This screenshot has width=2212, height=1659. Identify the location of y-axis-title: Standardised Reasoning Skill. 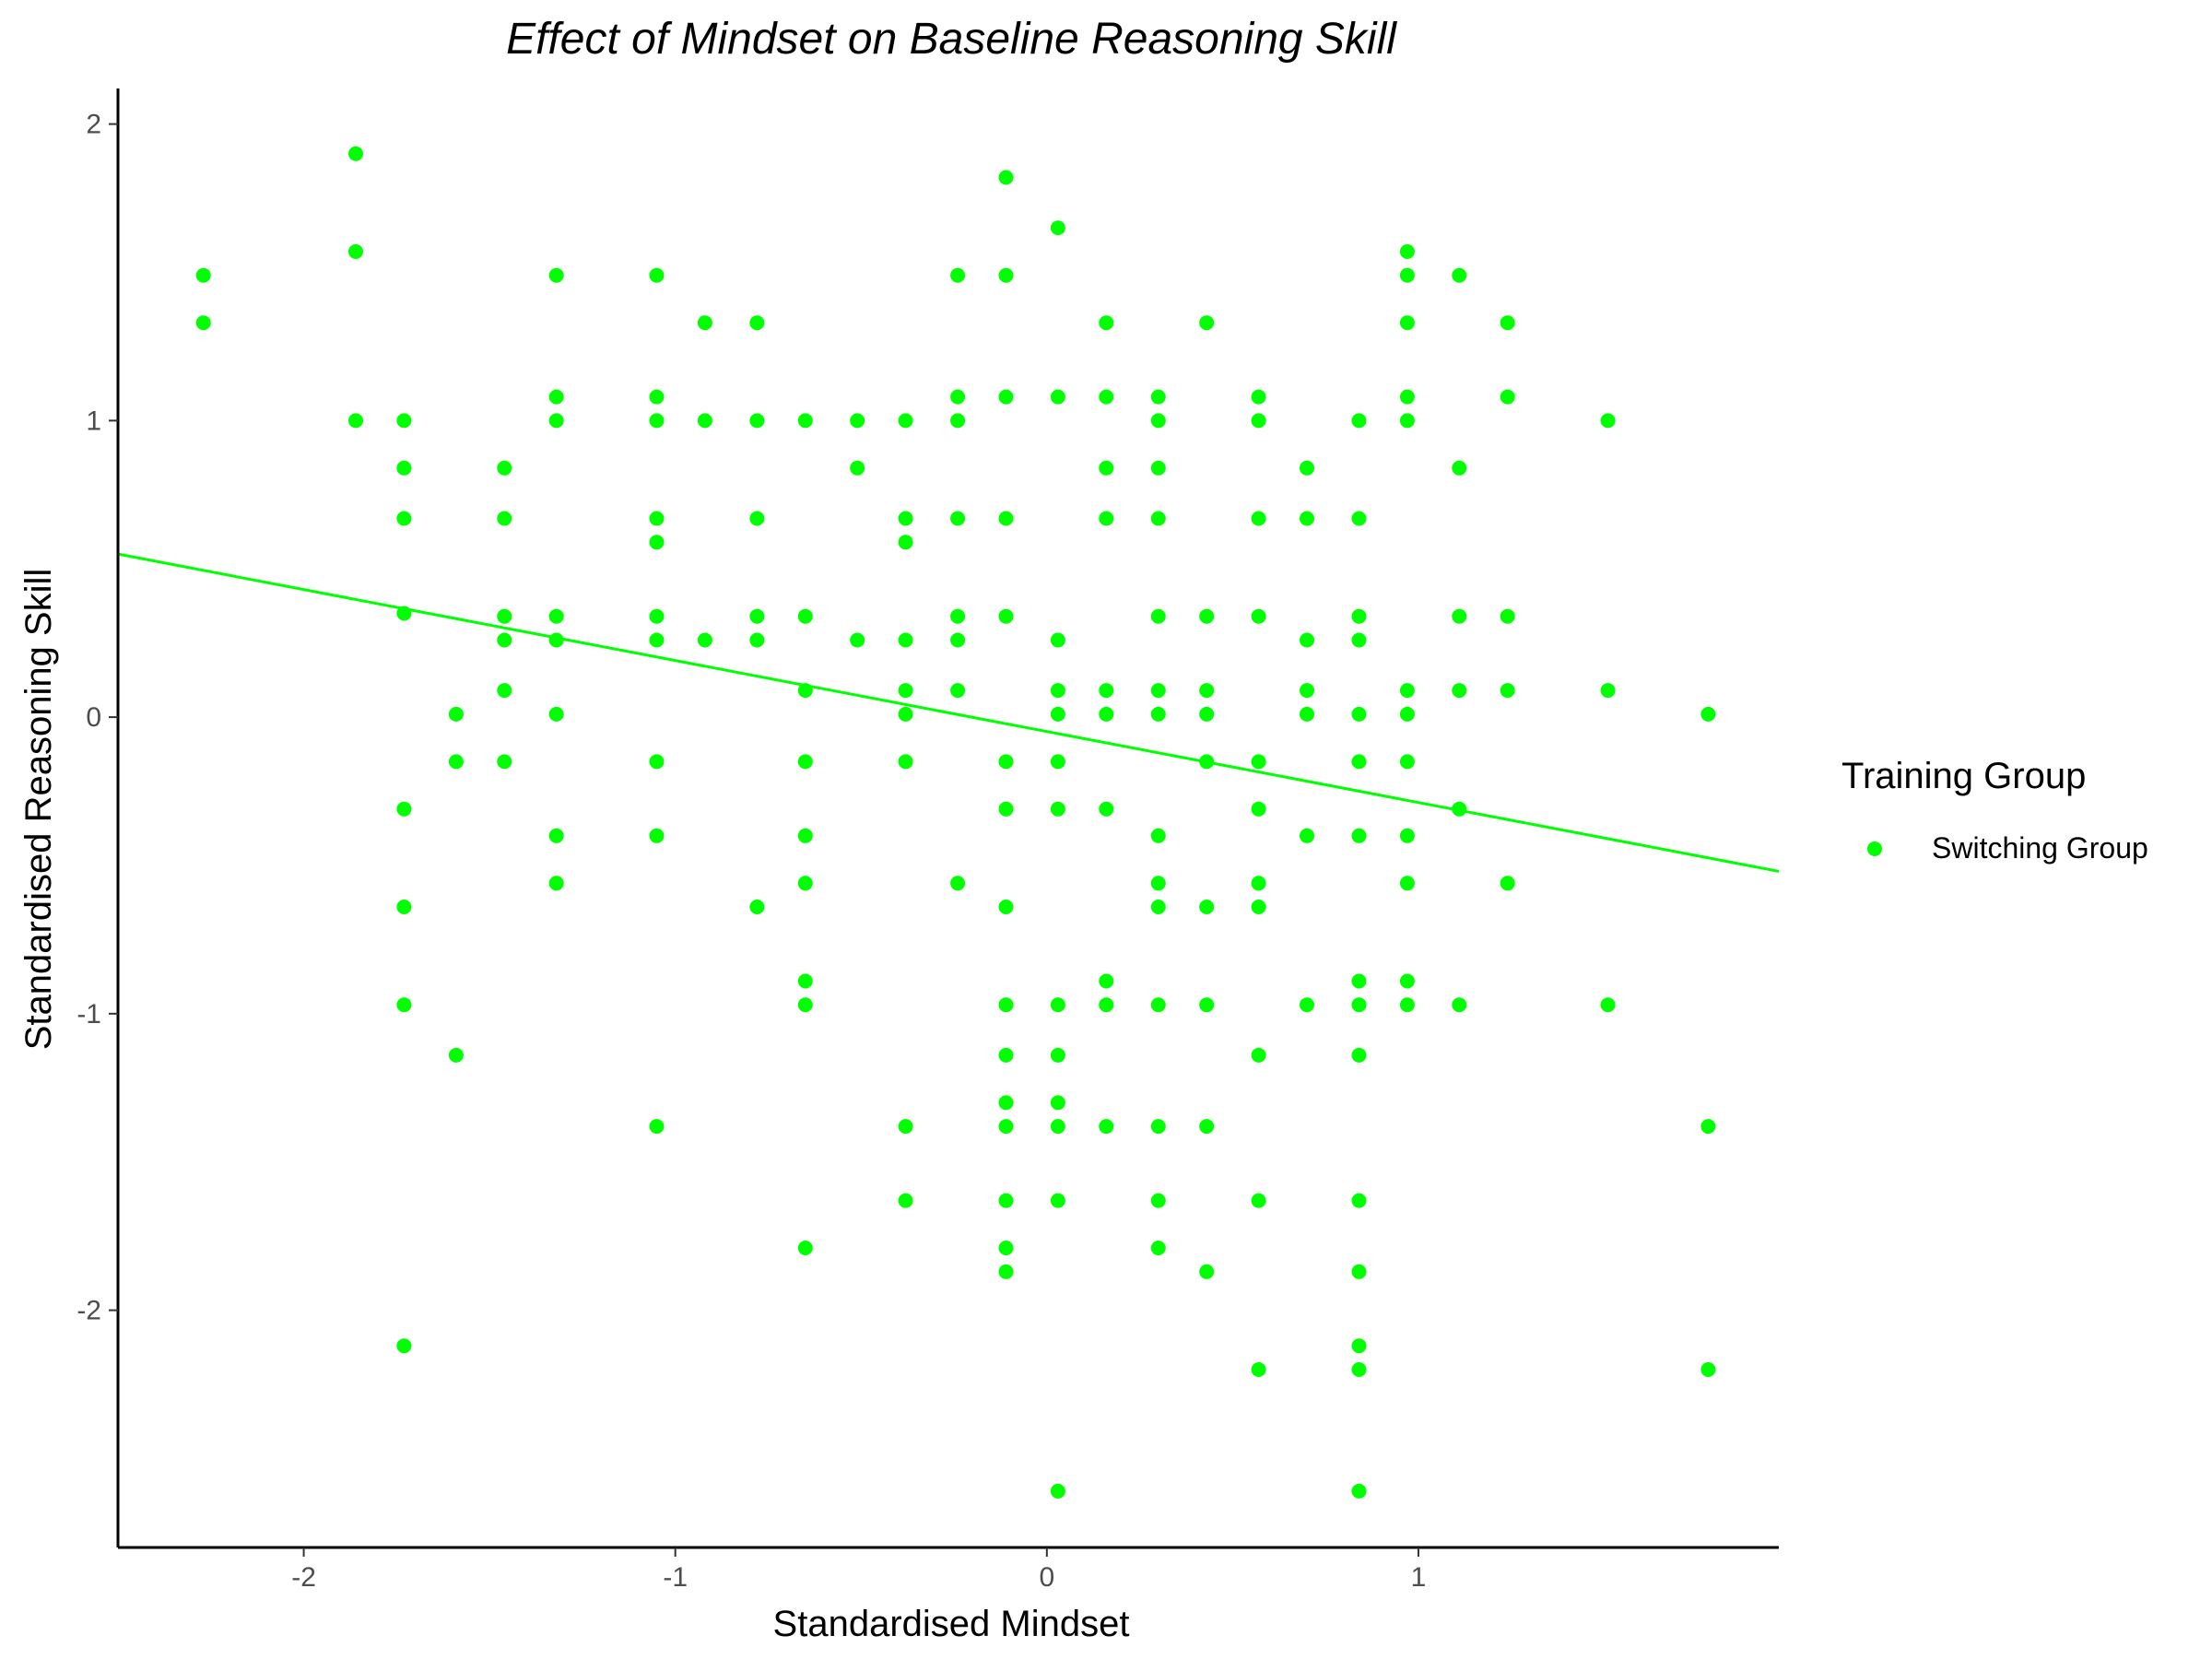
(38, 810).